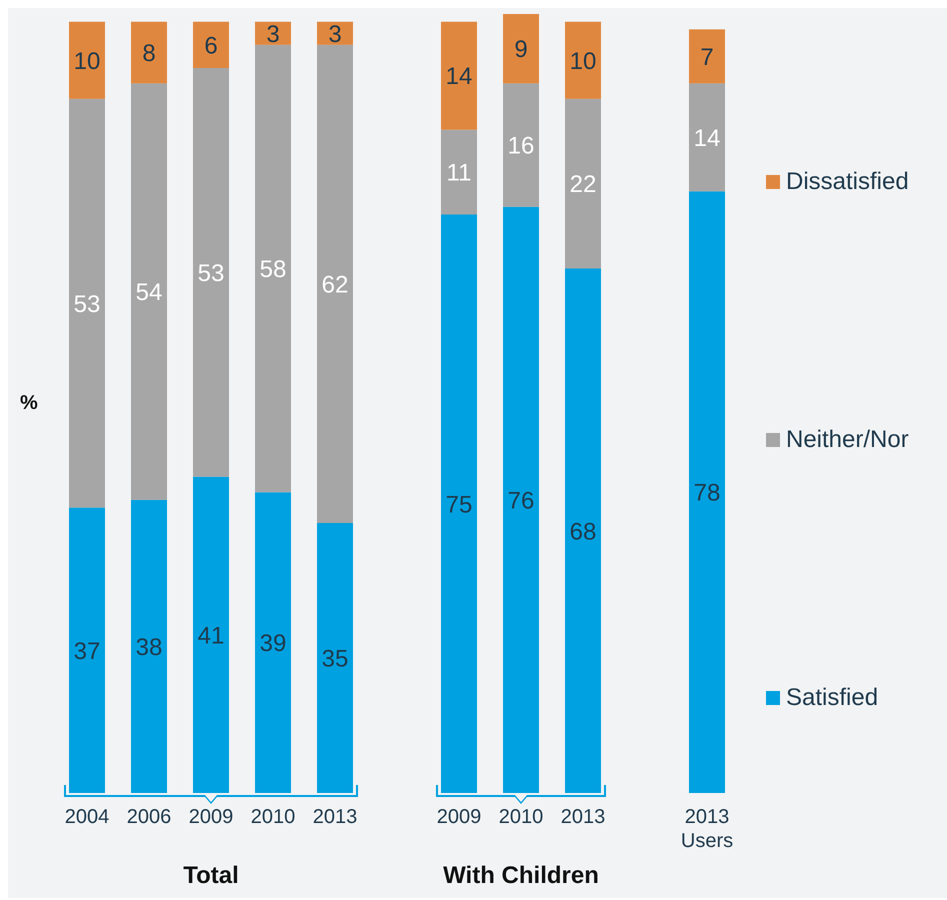 The height and width of the screenshot is (900, 947). What do you see at coordinates (832, 698) in the screenshot?
I see `legend-label: Satisfied` at bounding box center [832, 698].